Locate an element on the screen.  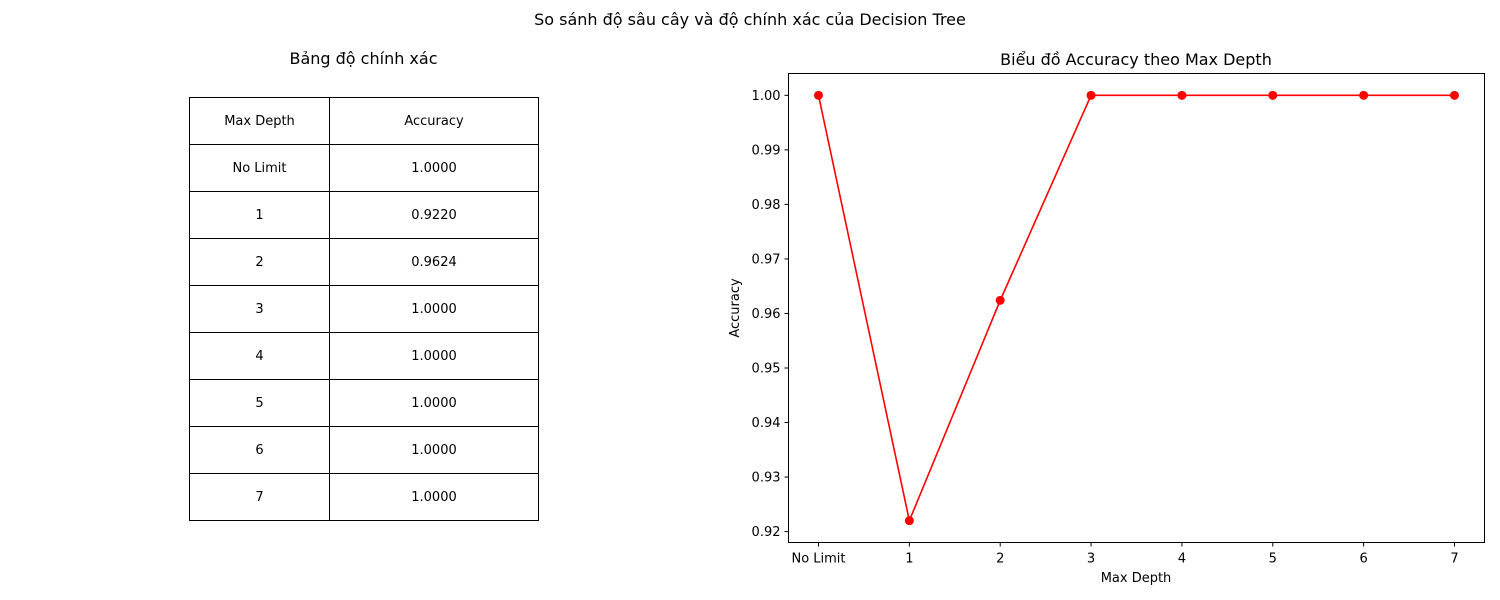
x-axis-label: Max Depth is located at coordinates (1136, 578).